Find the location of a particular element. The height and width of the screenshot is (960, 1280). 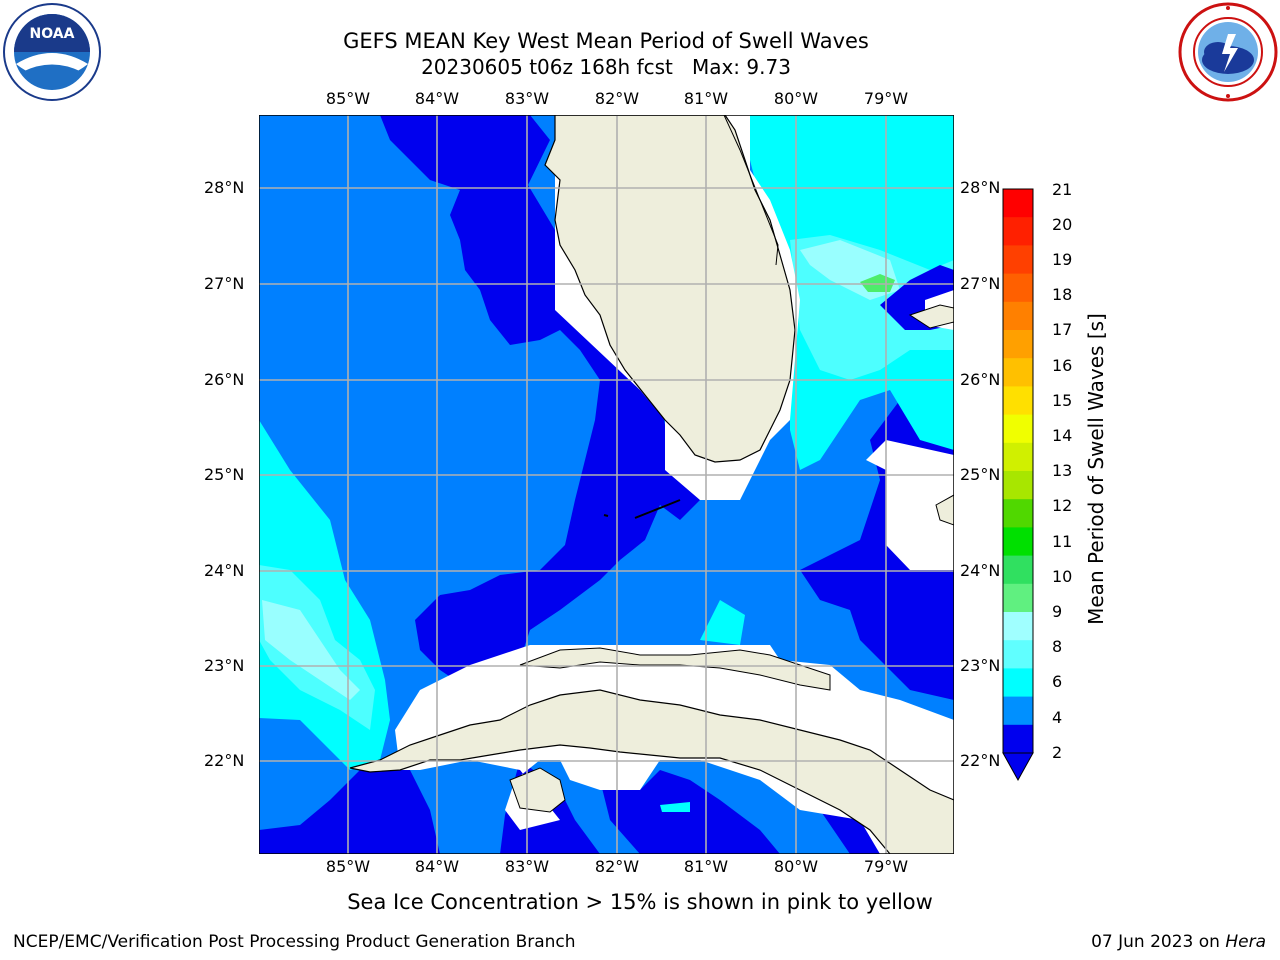

colorbar-label: 15 is located at coordinates (1062, 400).